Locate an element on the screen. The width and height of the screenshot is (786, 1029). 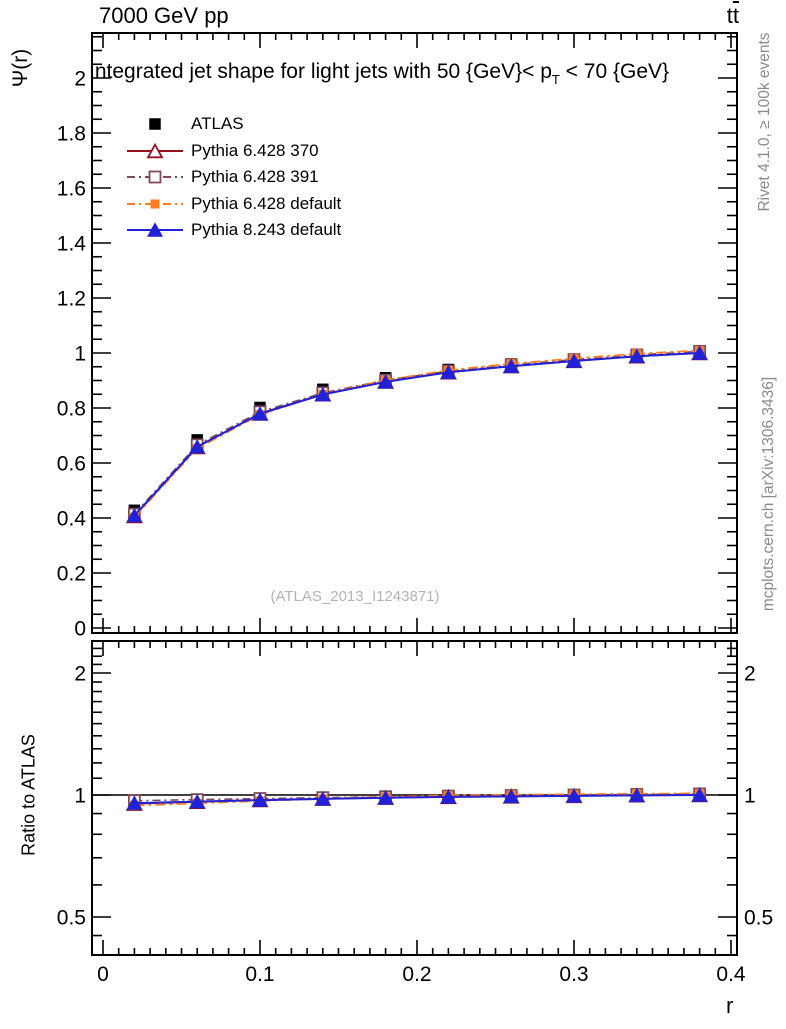
tick-label: 1.2 is located at coordinates (71, 299).